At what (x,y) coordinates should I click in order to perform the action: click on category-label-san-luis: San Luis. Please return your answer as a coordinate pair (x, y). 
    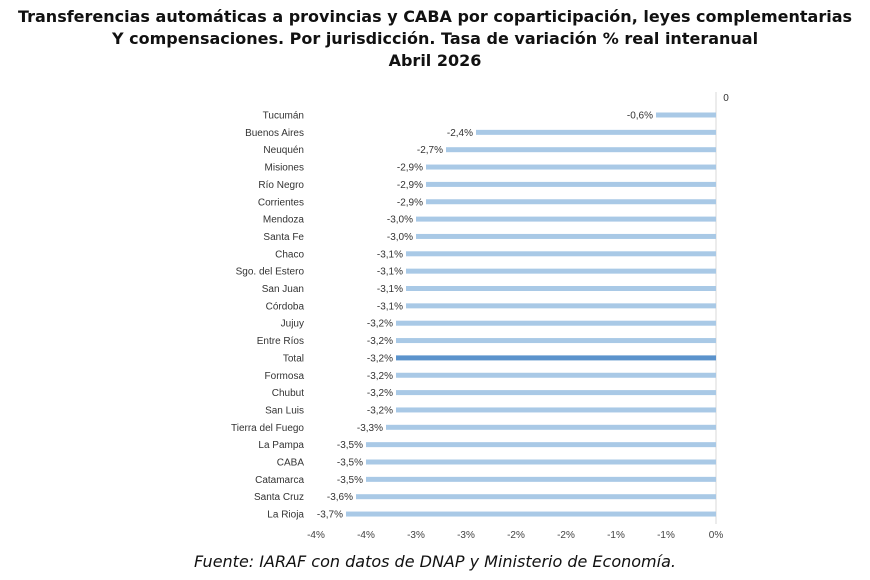
    Looking at the image, I should click on (284, 410).